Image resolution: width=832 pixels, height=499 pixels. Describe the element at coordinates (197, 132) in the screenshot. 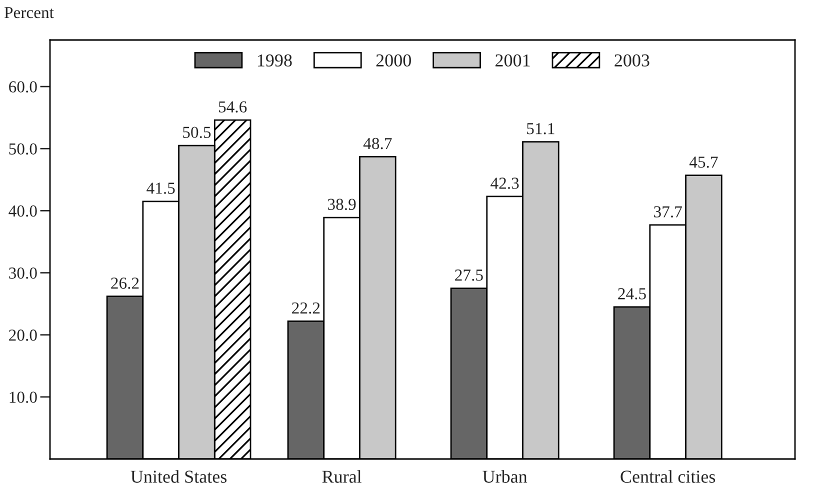

I see `data-label: 50.5` at that location.